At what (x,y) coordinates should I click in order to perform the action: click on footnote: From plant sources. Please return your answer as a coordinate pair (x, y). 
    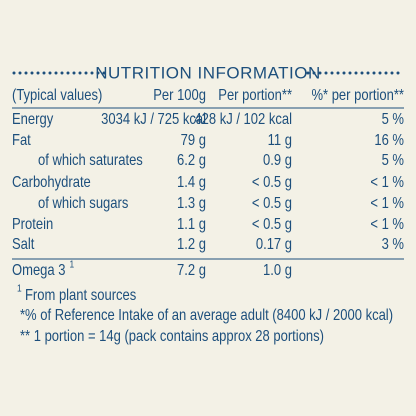
    Looking at the image, I should click on (80, 295).